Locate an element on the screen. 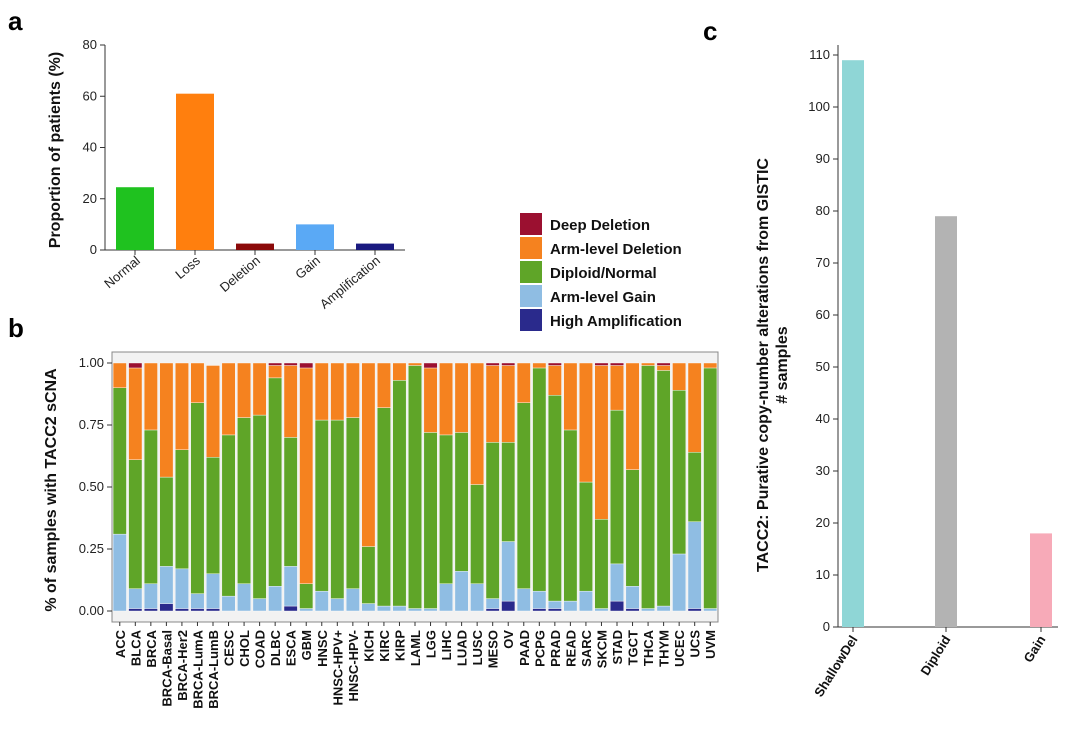 The height and width of the screenshot is (747, 1080). chart-c-xtick-label: Diploid is located at coordinates (935, 655).